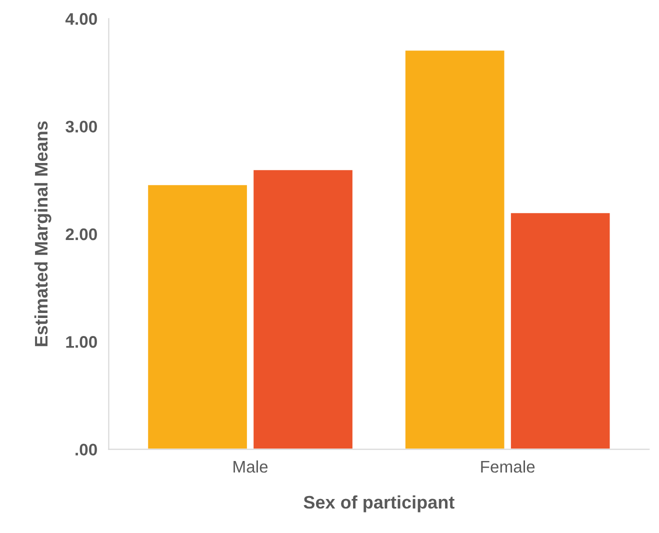 Image resolution: width=659 pixels, height=533 pixels. Describe the element at coordinates (379, 503) in the screenshot. I see `x-axis-title: Sex of participant` at that location.